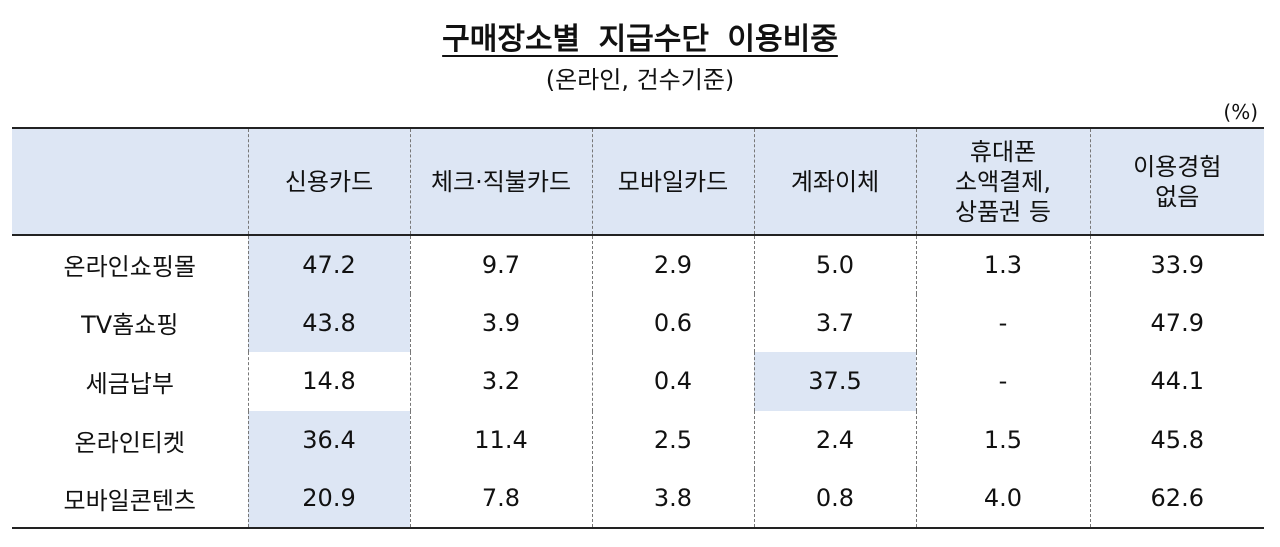 Image resolution: width=1280 pixels, height=547 pixels. I want to click on column-header: 계좌이체, so click(834, 181).